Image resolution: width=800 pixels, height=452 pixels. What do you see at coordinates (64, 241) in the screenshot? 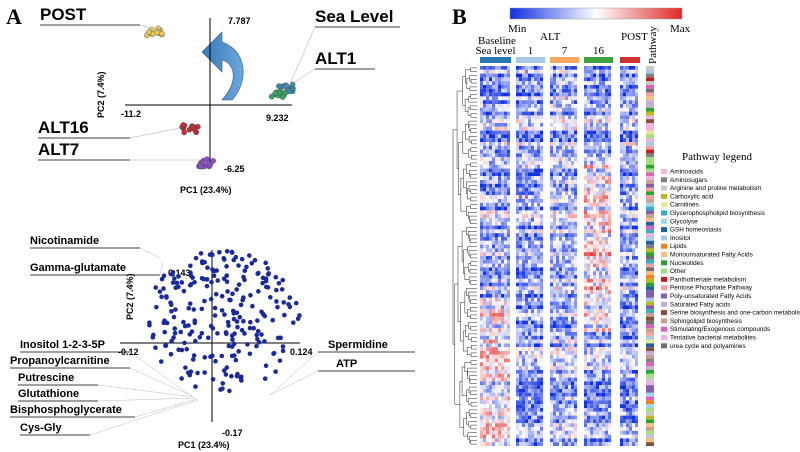
I see `variable-label: Nicotinamide` at bounding box center [64, 241].